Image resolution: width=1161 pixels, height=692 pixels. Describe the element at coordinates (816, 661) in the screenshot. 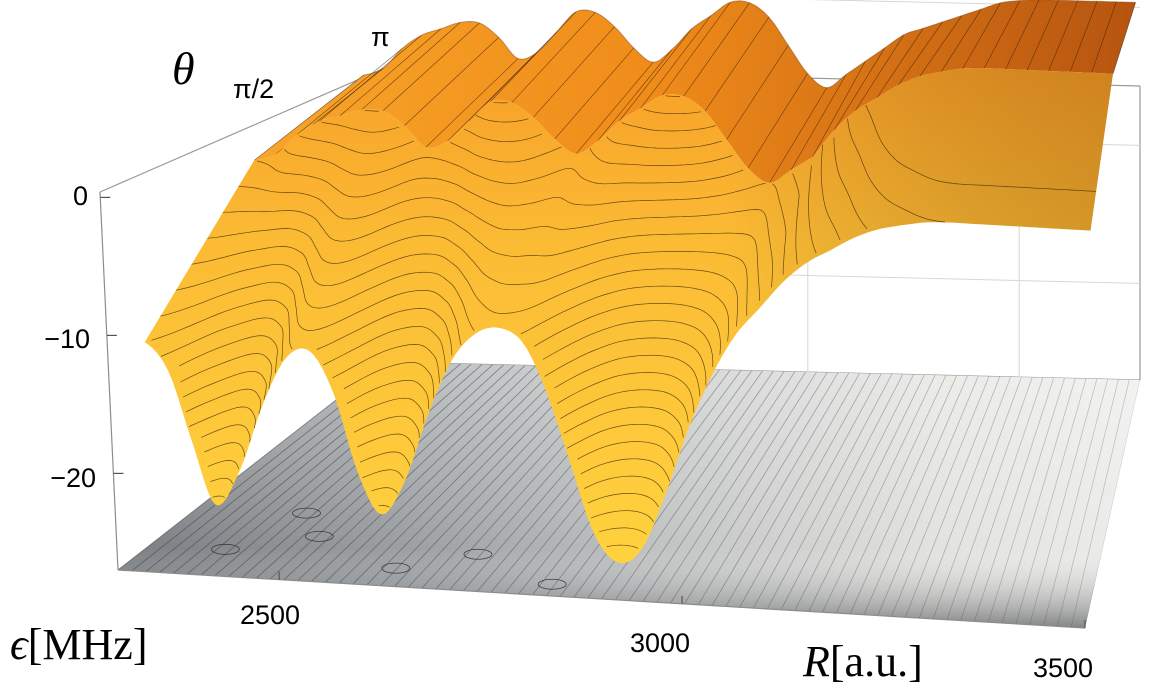

I see `x-axis-symbol: R` at that location.